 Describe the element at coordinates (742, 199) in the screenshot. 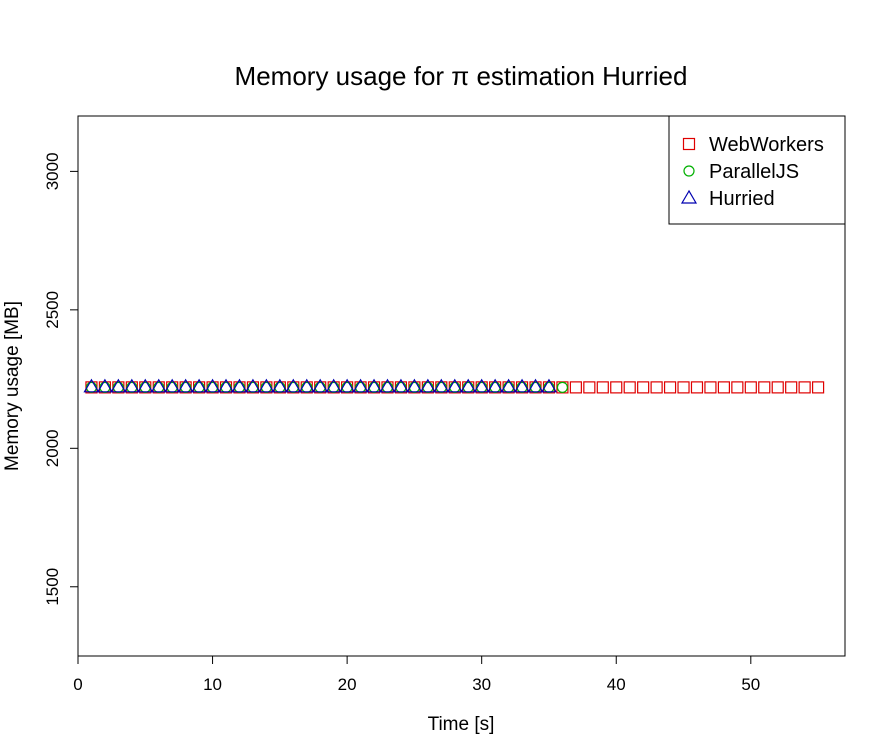

I see `legend-label: Hurried` at that location.